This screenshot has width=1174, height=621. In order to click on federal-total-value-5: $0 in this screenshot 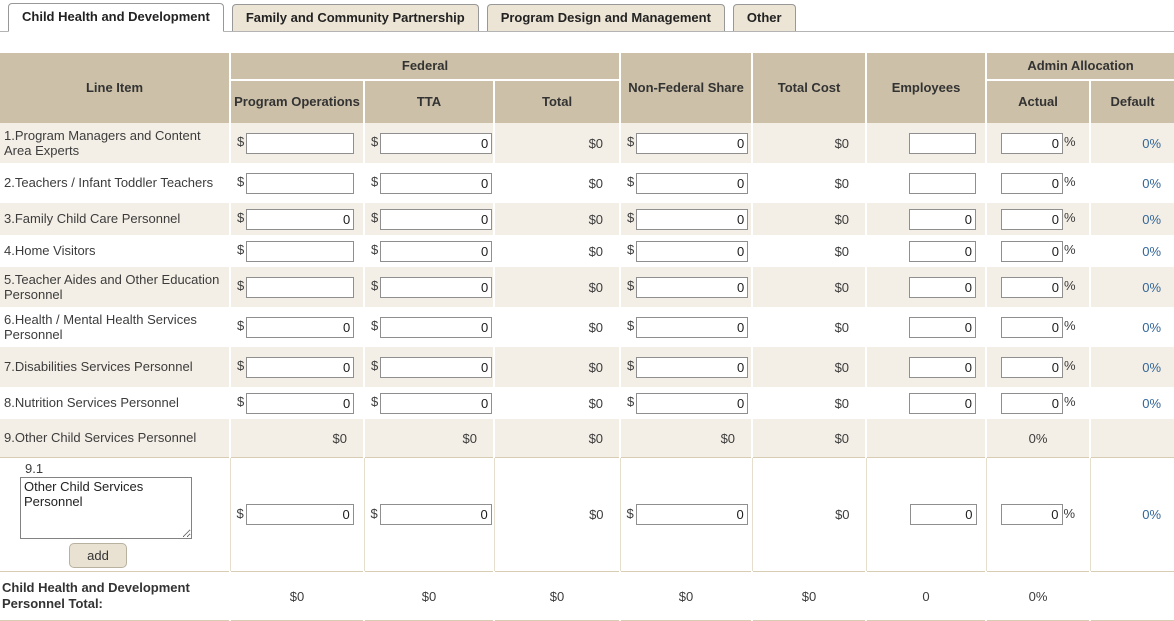, I will do `click(556, 287)`.